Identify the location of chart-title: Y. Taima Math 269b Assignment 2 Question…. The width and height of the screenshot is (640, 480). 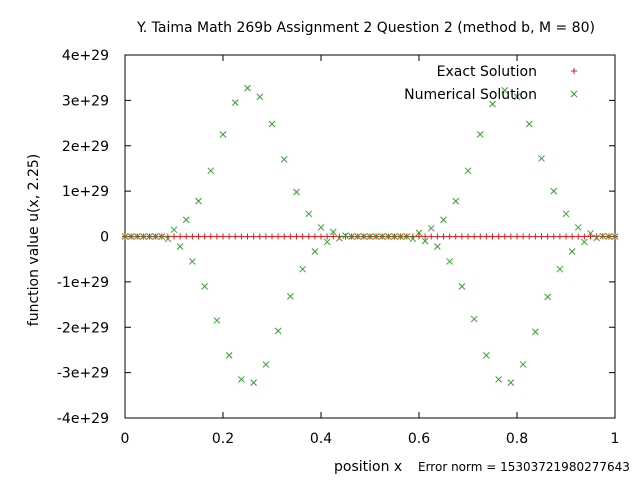
(365, 28).